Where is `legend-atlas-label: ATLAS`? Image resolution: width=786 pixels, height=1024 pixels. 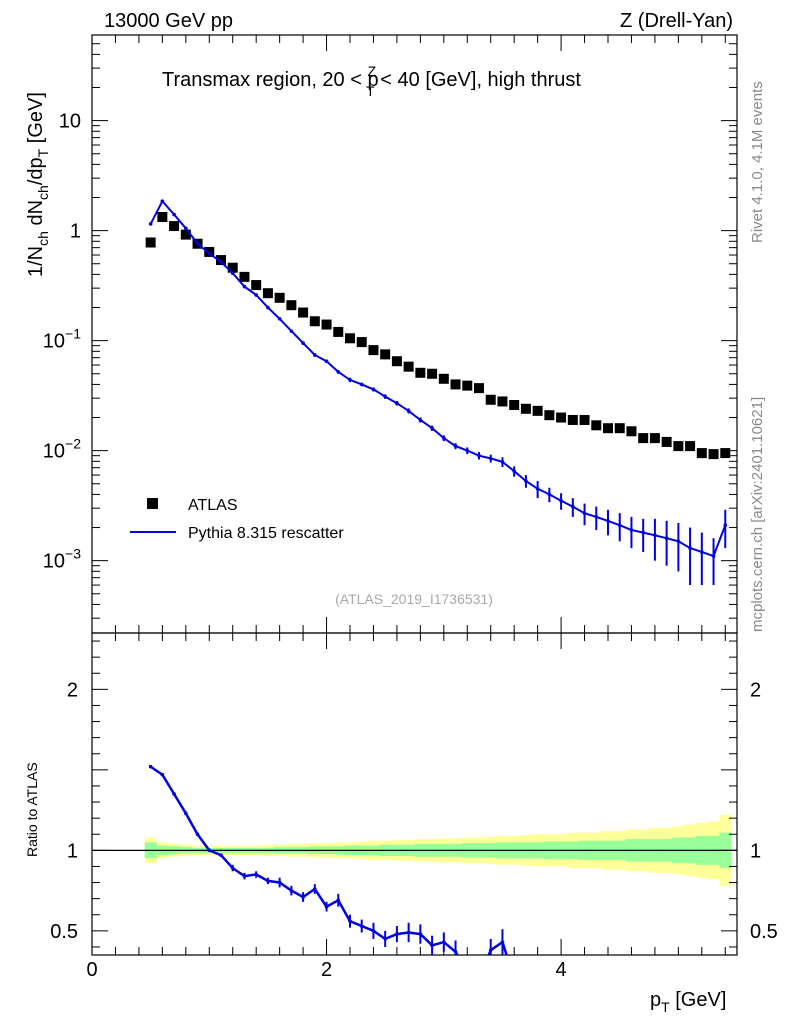 legend-atlas-label: ATLAS is located at coordinates (213, 505).